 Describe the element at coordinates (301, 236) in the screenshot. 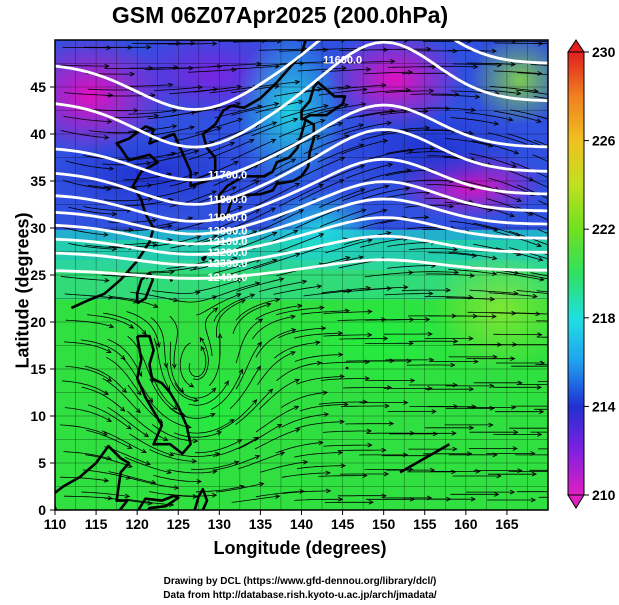

I see `height-contour` at that location.